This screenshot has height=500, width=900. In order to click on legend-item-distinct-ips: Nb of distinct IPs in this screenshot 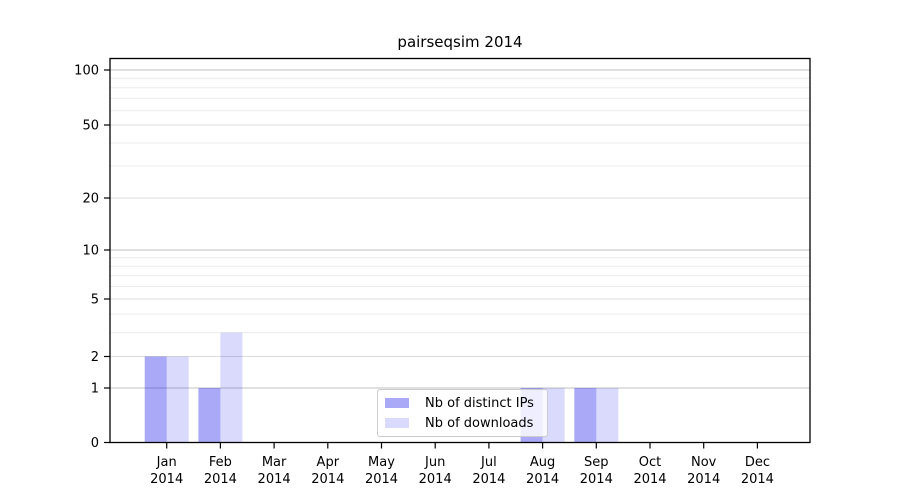, I will do `click(466, 403)`.